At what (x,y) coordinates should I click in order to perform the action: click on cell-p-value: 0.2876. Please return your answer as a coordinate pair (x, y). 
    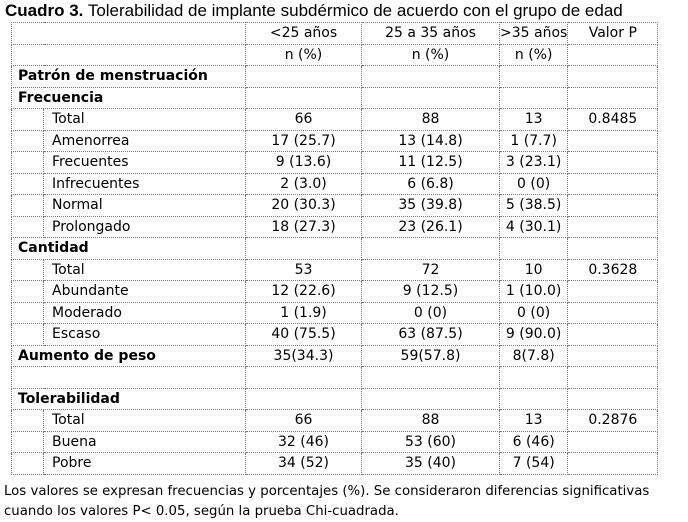
    Looking at the image, I should click on (613, 420).